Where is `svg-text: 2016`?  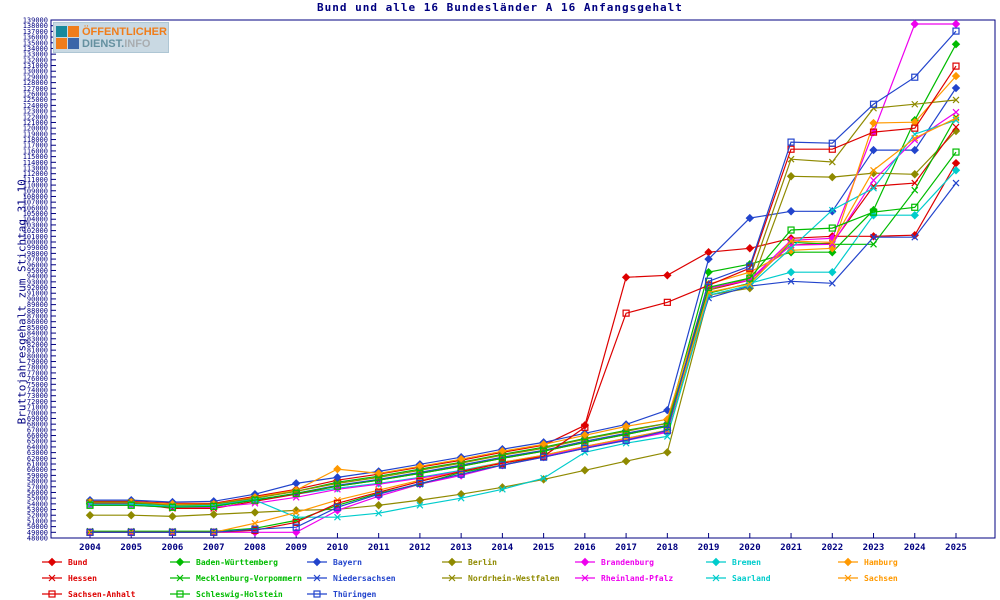 svg-text: 2016 is located at coordinates (585, 548).